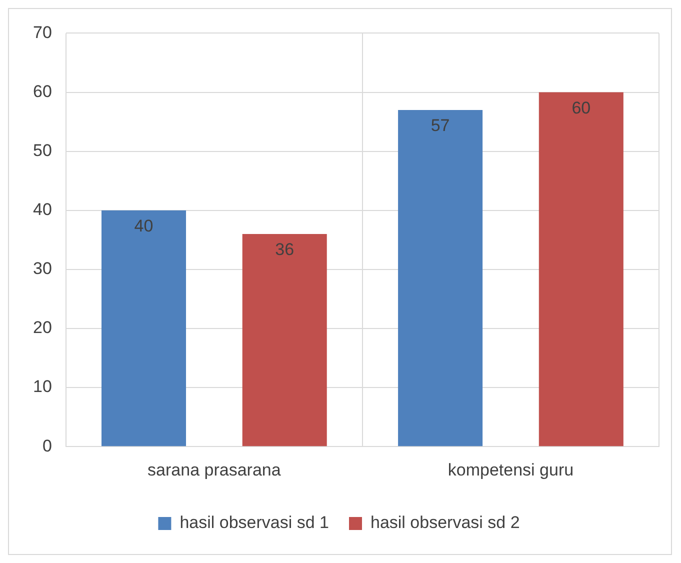 This screenshot has height=563, width=681. What do you see at coordinates (284, 250) in the screenshot?
I see `data-label: 36` at bounding box center [284, 250].